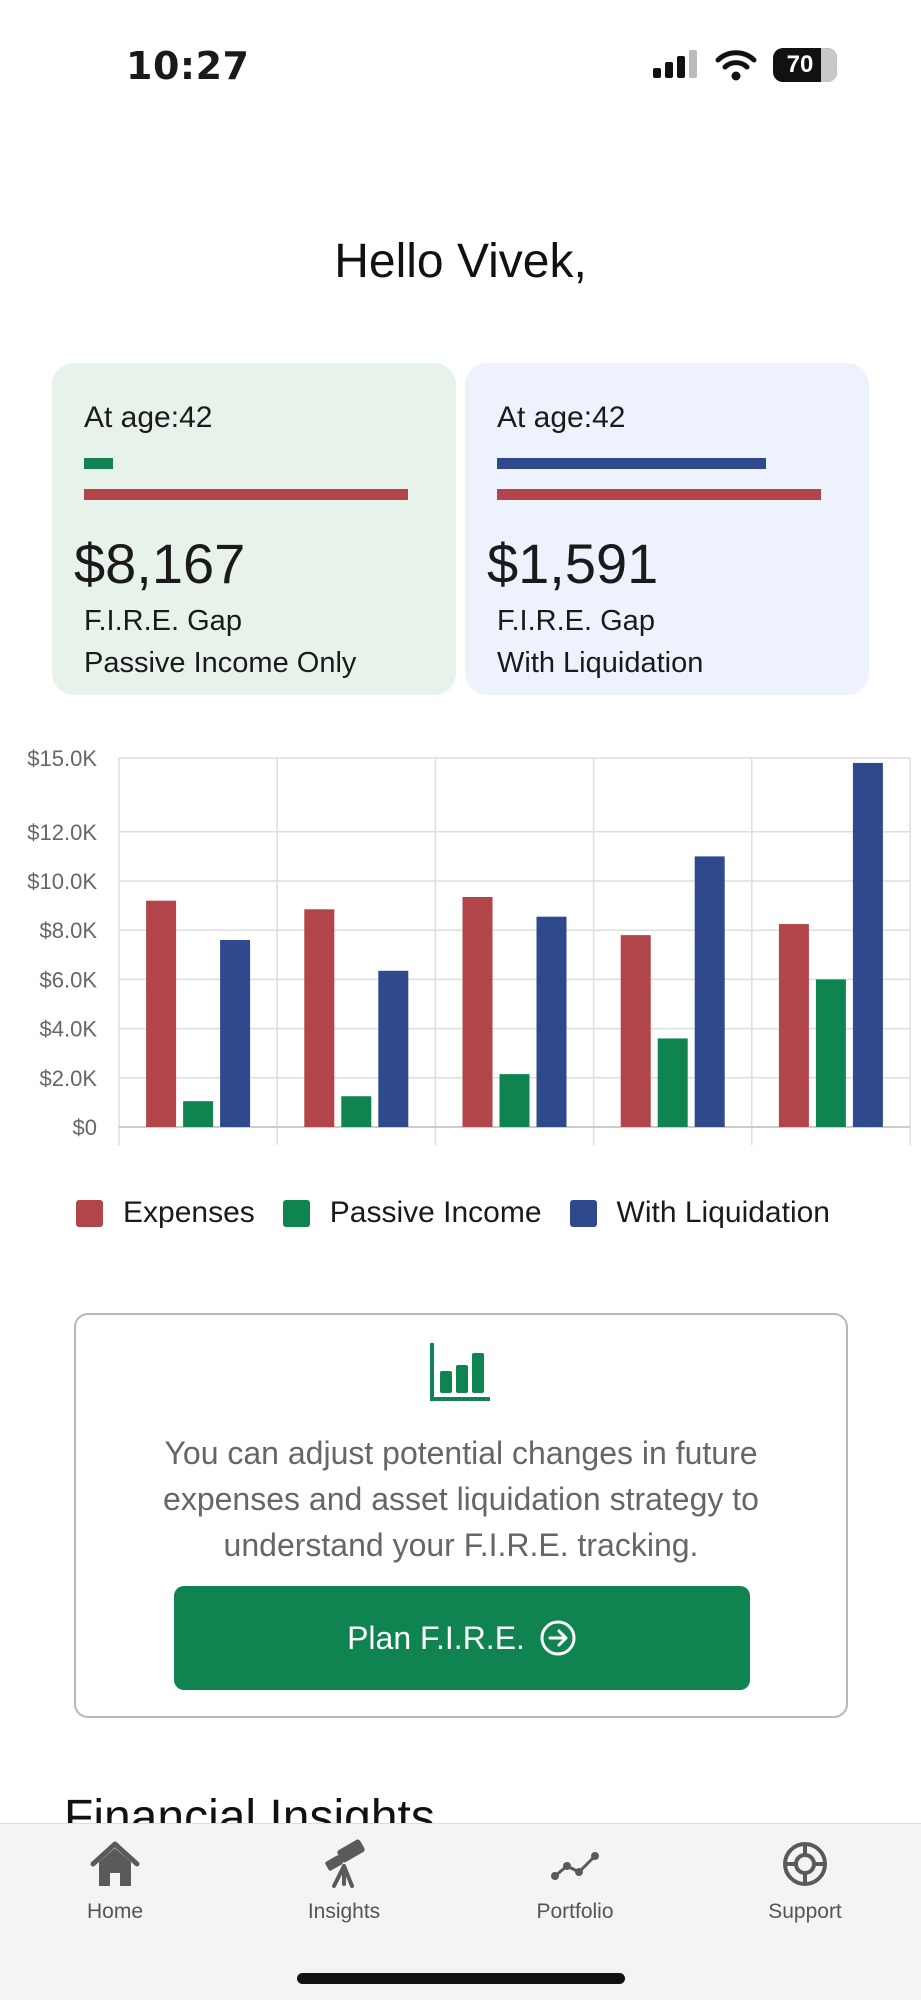  I want to click on tab-home: Home, so click(115, 1880).